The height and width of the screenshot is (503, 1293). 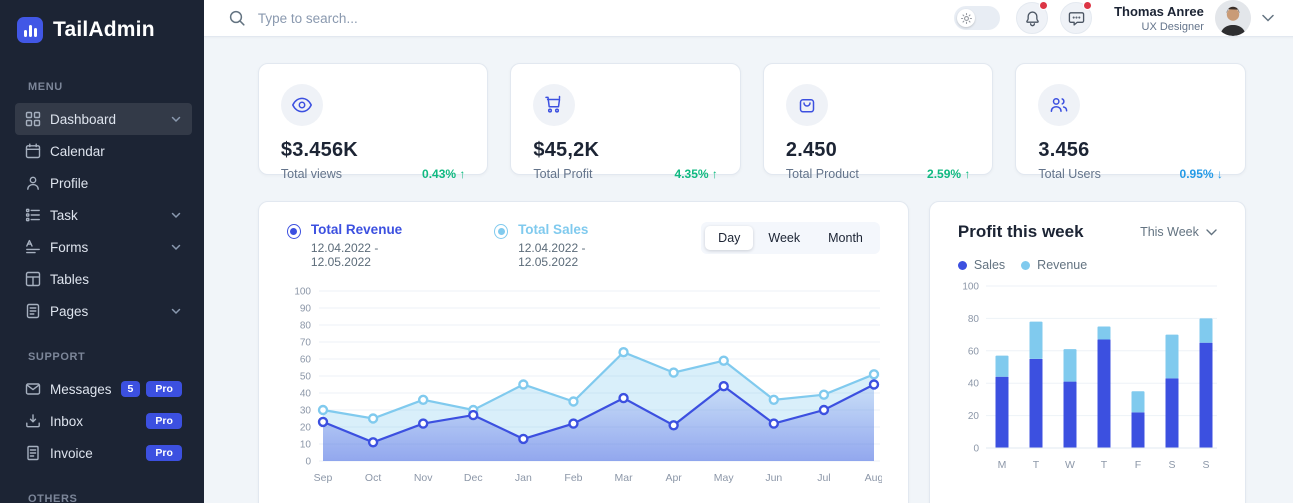 I want to click on legend-total-sales: Total Sales 12.04.2022 - 12.05.2022, so click(x=566, y=245).